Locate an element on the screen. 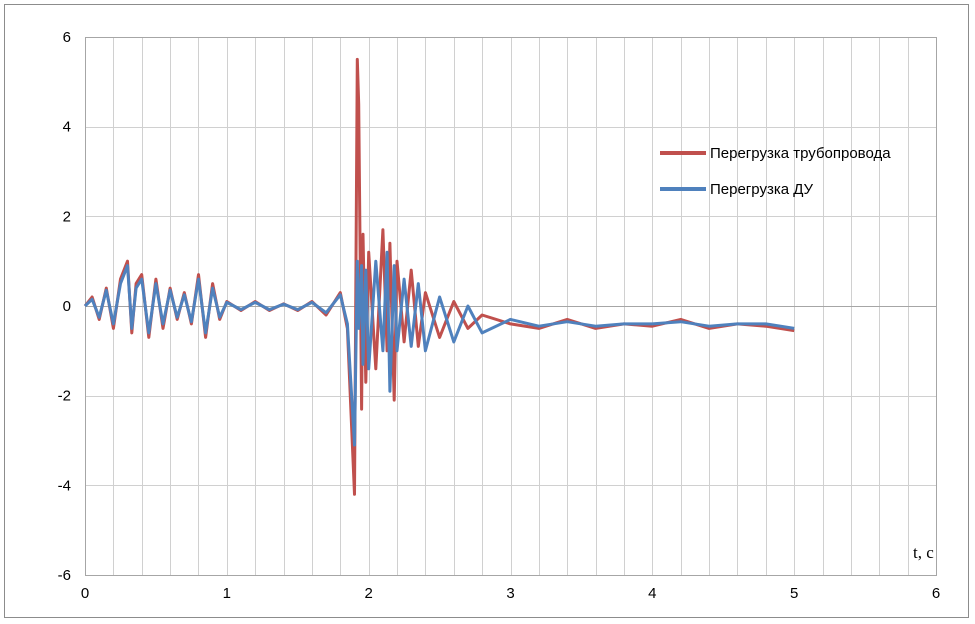 The height and width of the screenshot is (624, 975). y-tick-label: -4 is located at coordinates (64, 485).